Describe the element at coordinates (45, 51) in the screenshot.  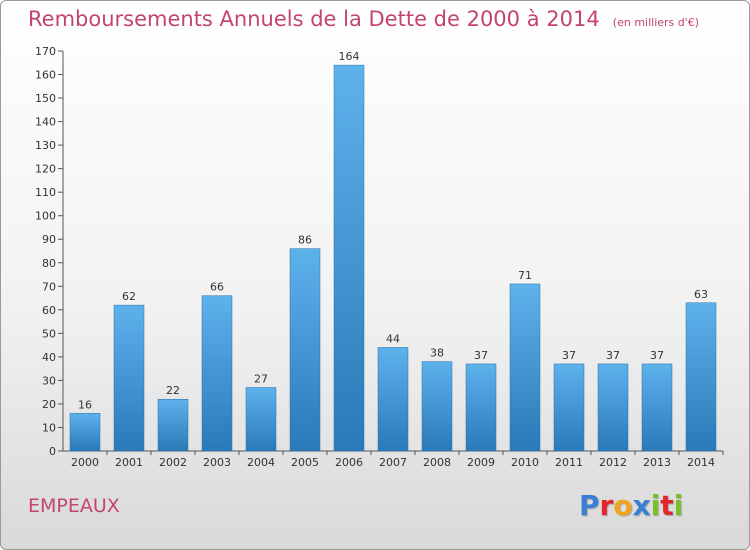
I see `y-tick-label: 170` at that location.